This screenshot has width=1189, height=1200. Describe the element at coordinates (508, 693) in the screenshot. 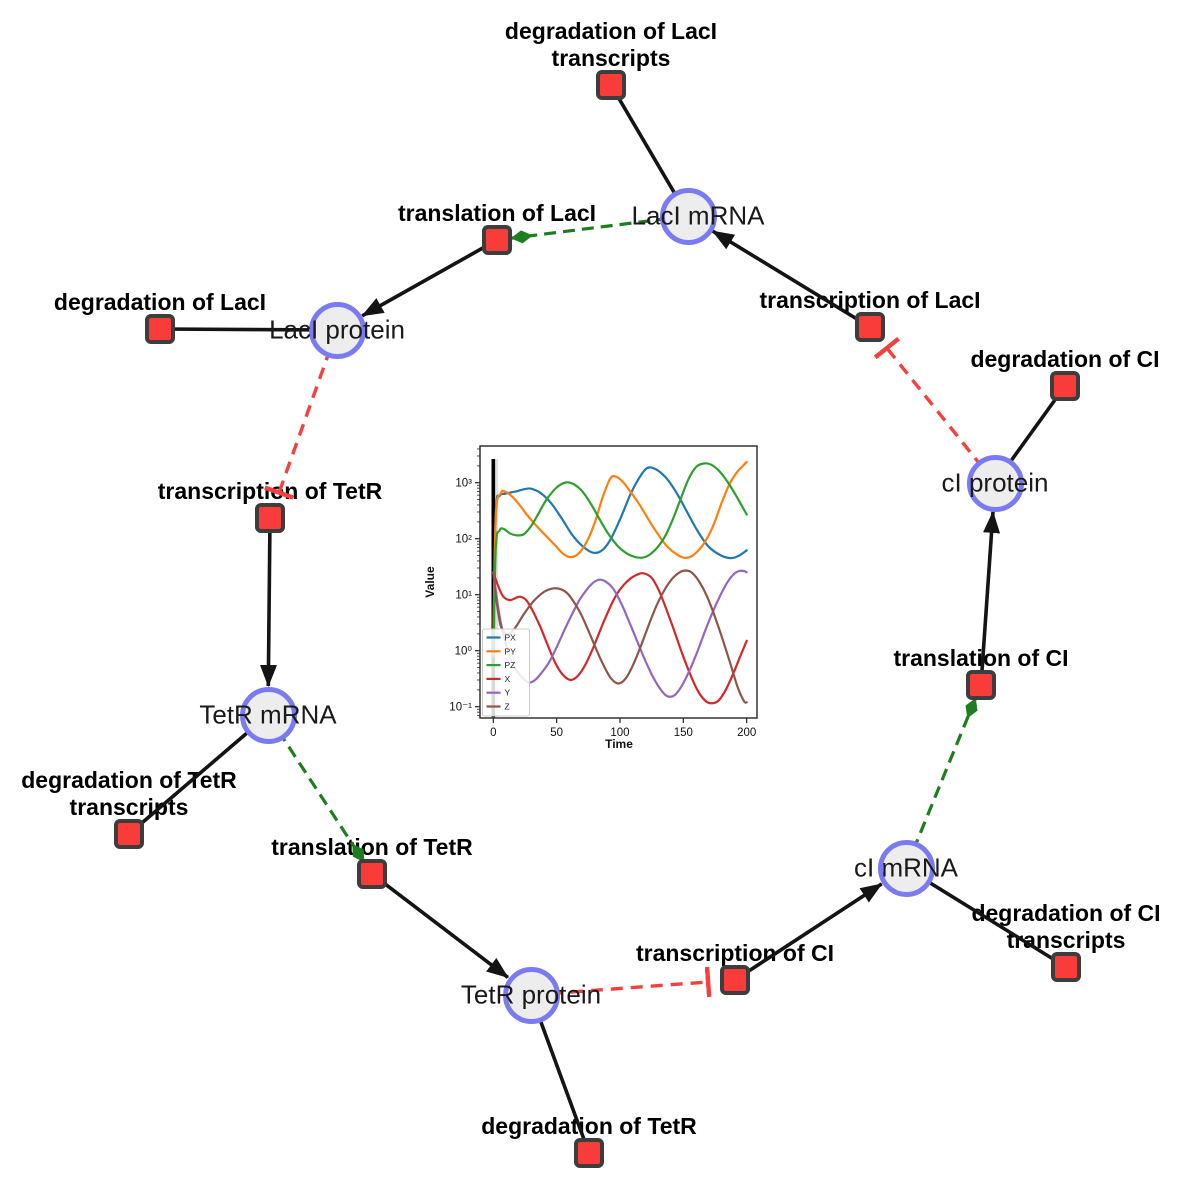

I see `legend-label-Y: Y` at that location.